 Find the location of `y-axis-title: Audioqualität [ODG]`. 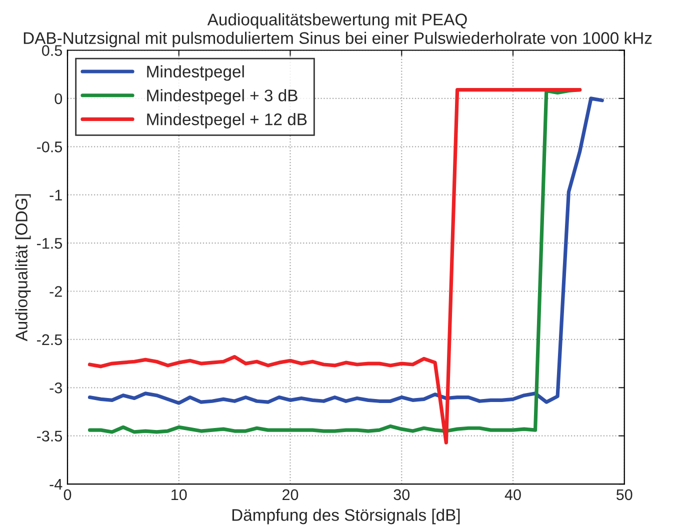

y-axis-title: Audioqualität [ODG] is located at coordinates (23, 268).